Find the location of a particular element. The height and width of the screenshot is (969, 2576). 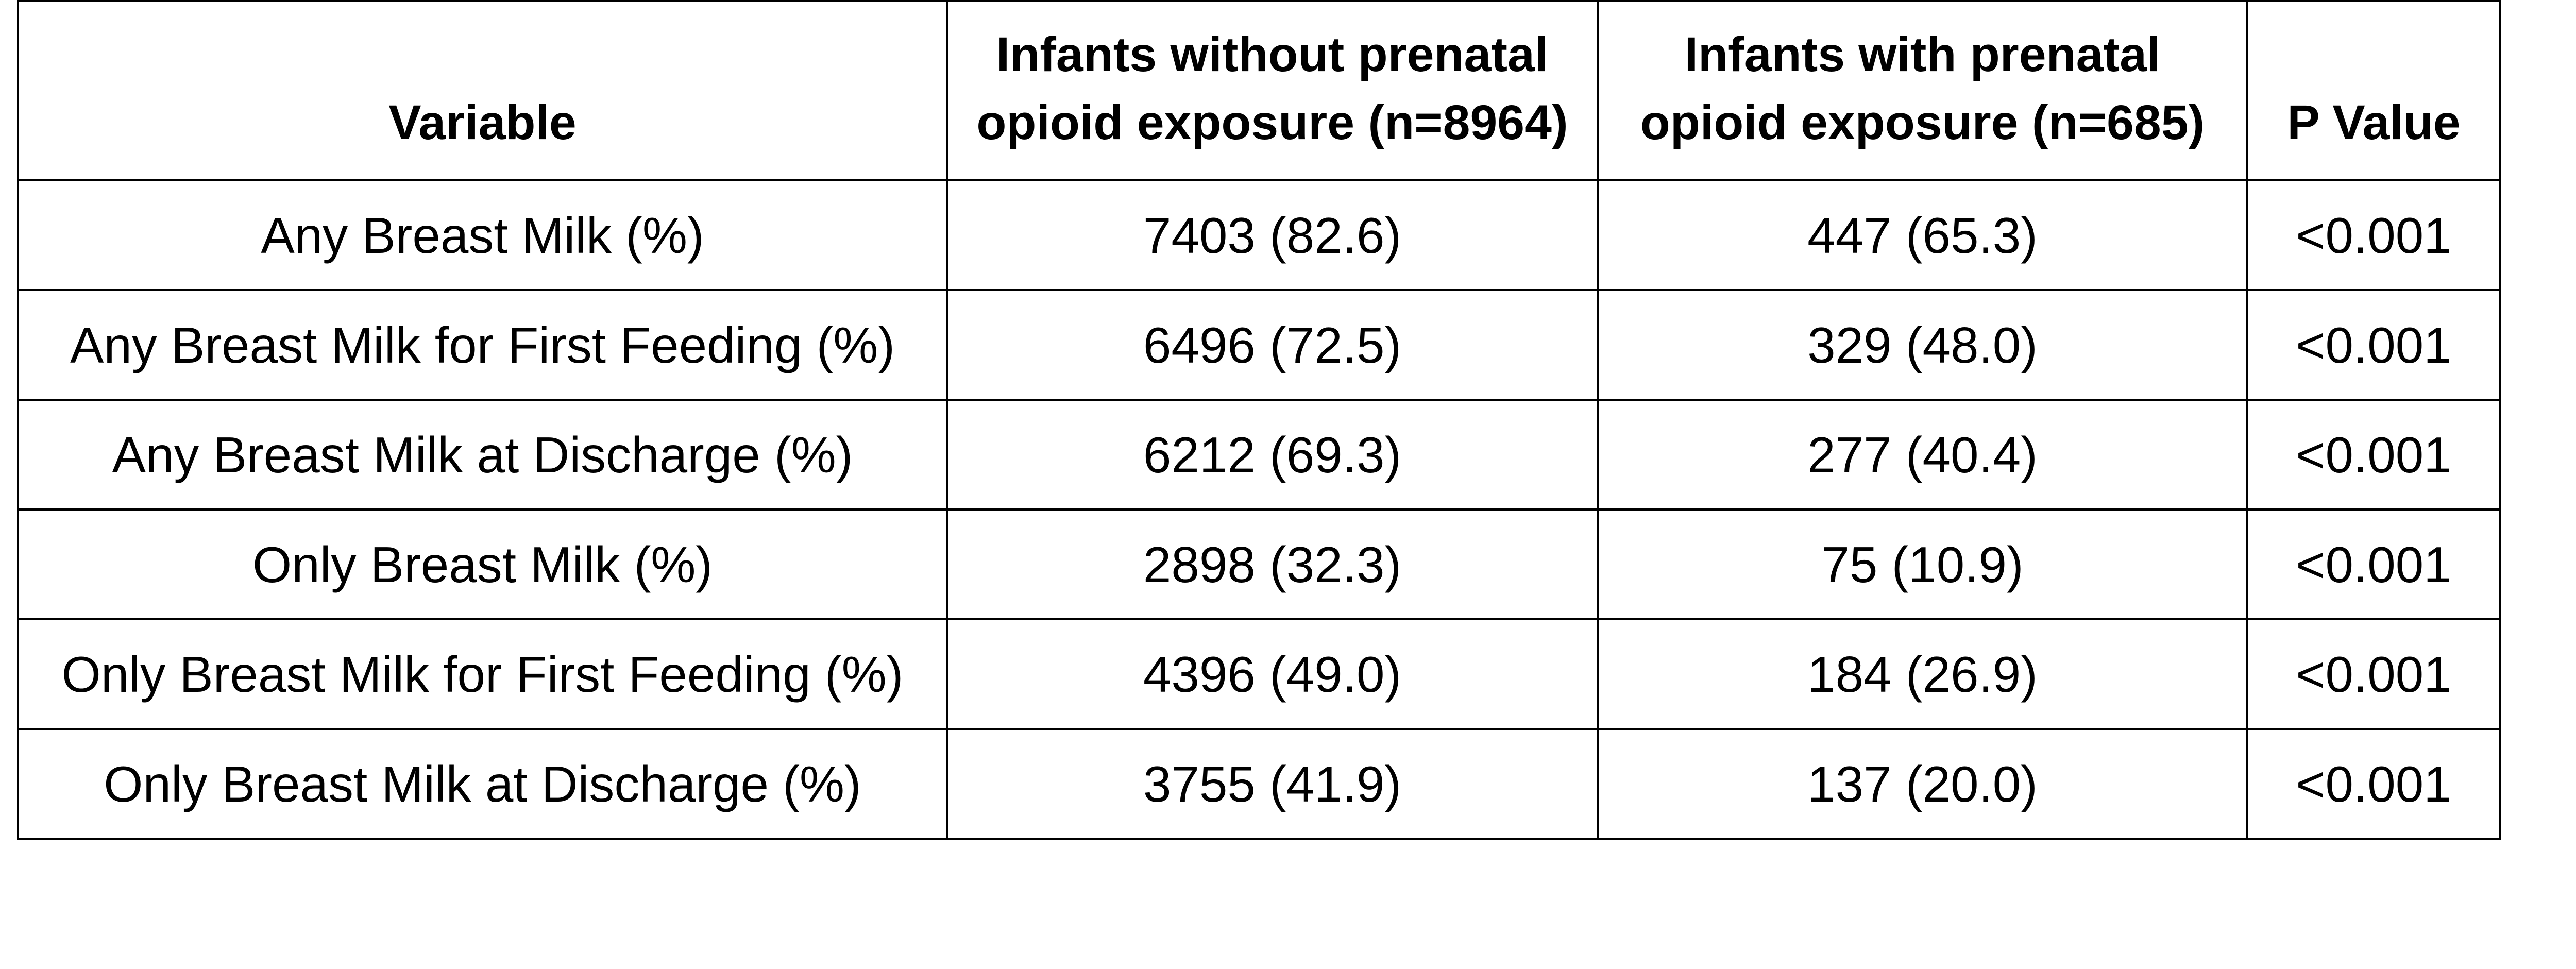

cell-with-exposure: 447 (65.3) is located at coordinates (1922, 235).